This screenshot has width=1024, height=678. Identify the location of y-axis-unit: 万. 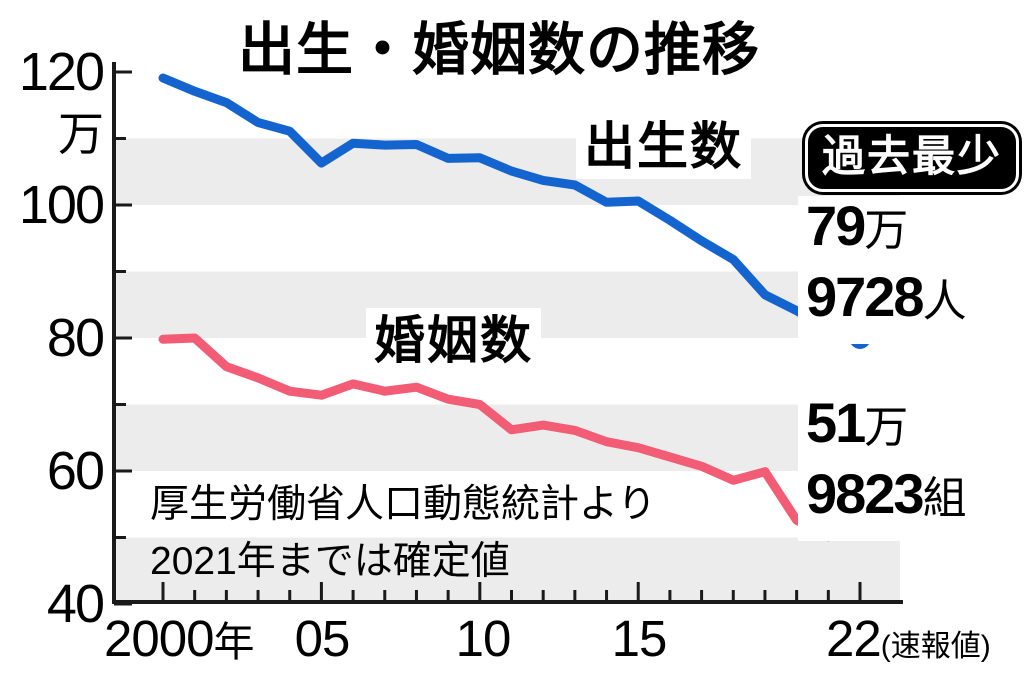
(81, 134).